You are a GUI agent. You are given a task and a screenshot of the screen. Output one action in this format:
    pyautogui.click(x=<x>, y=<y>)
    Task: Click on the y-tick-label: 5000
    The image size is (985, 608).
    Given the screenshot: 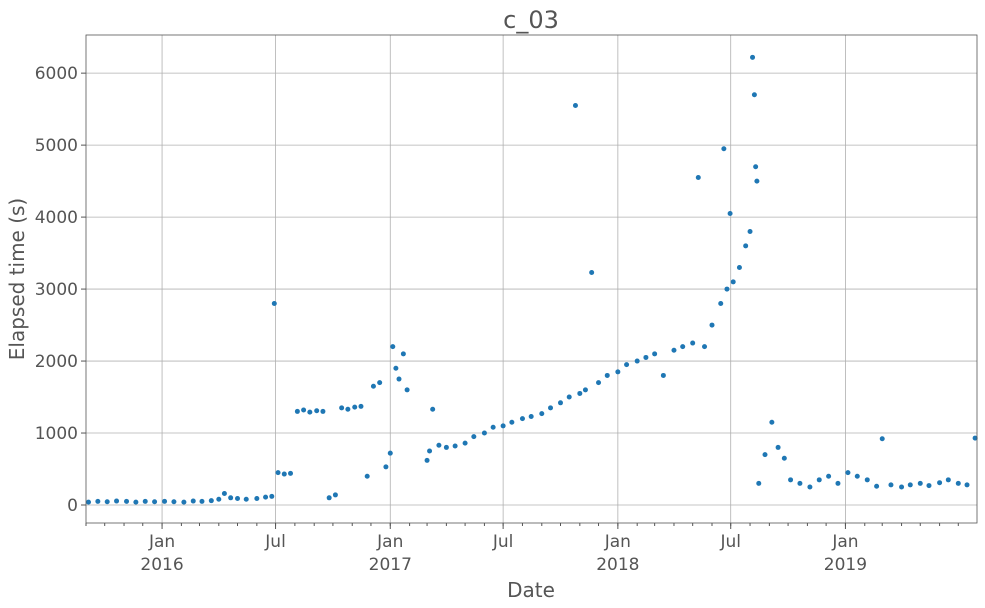 What is the action you would take?
    pyautogui.click(x=56, y=146)
    